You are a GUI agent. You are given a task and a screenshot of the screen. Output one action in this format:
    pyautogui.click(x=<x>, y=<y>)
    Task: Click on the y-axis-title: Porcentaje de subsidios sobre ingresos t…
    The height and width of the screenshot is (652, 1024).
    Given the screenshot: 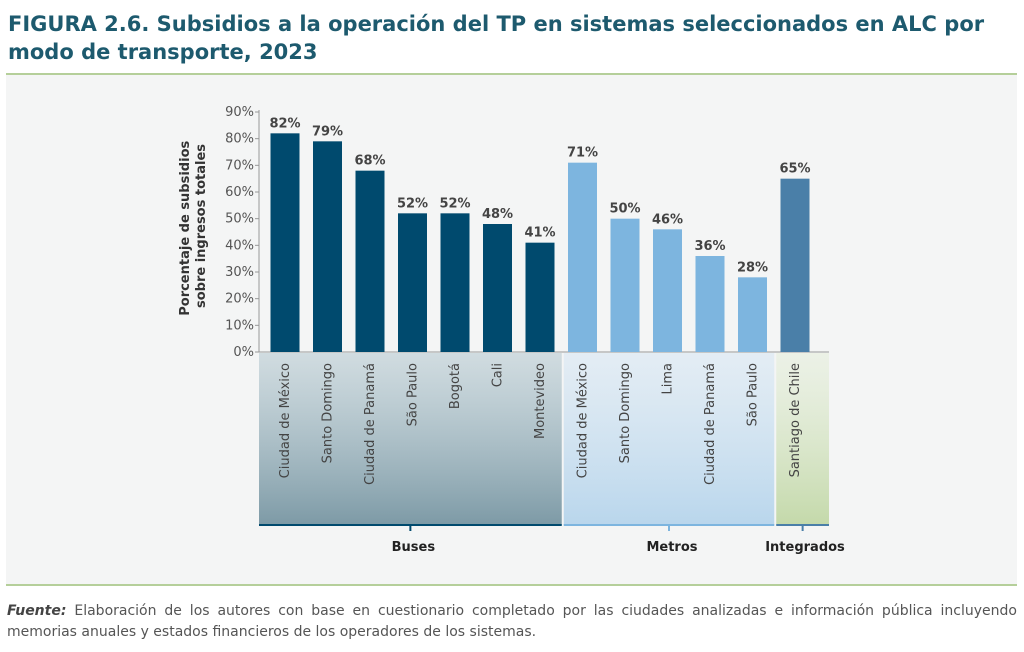 What is the action you would take?
    pyautogui.click(x=193, y=226)
    